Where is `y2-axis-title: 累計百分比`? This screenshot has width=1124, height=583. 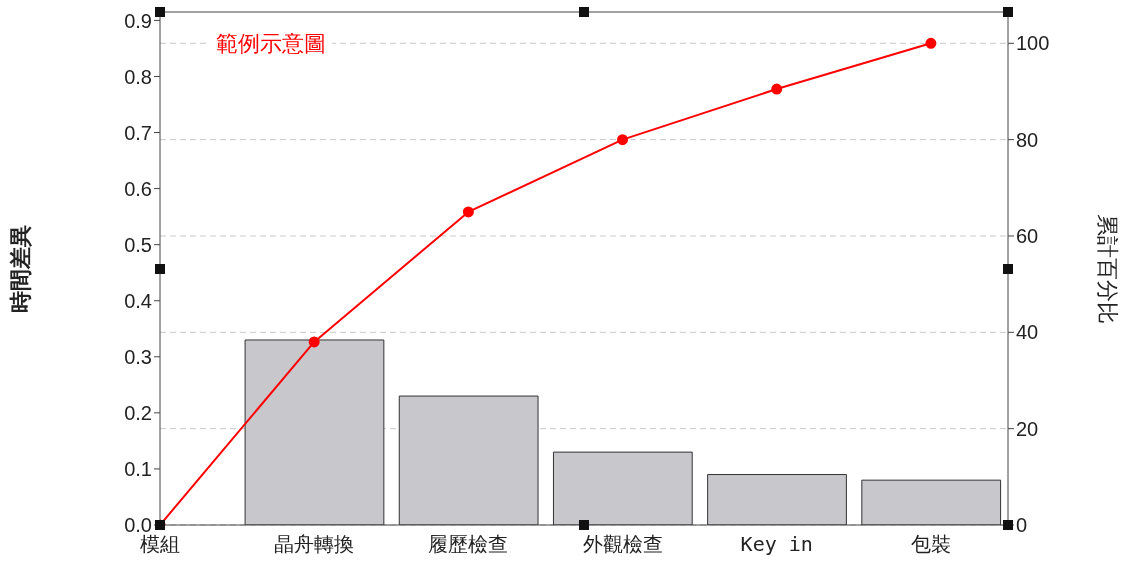
y2-axis-title: 累計百分比 is located at coordinates (1108, 268).